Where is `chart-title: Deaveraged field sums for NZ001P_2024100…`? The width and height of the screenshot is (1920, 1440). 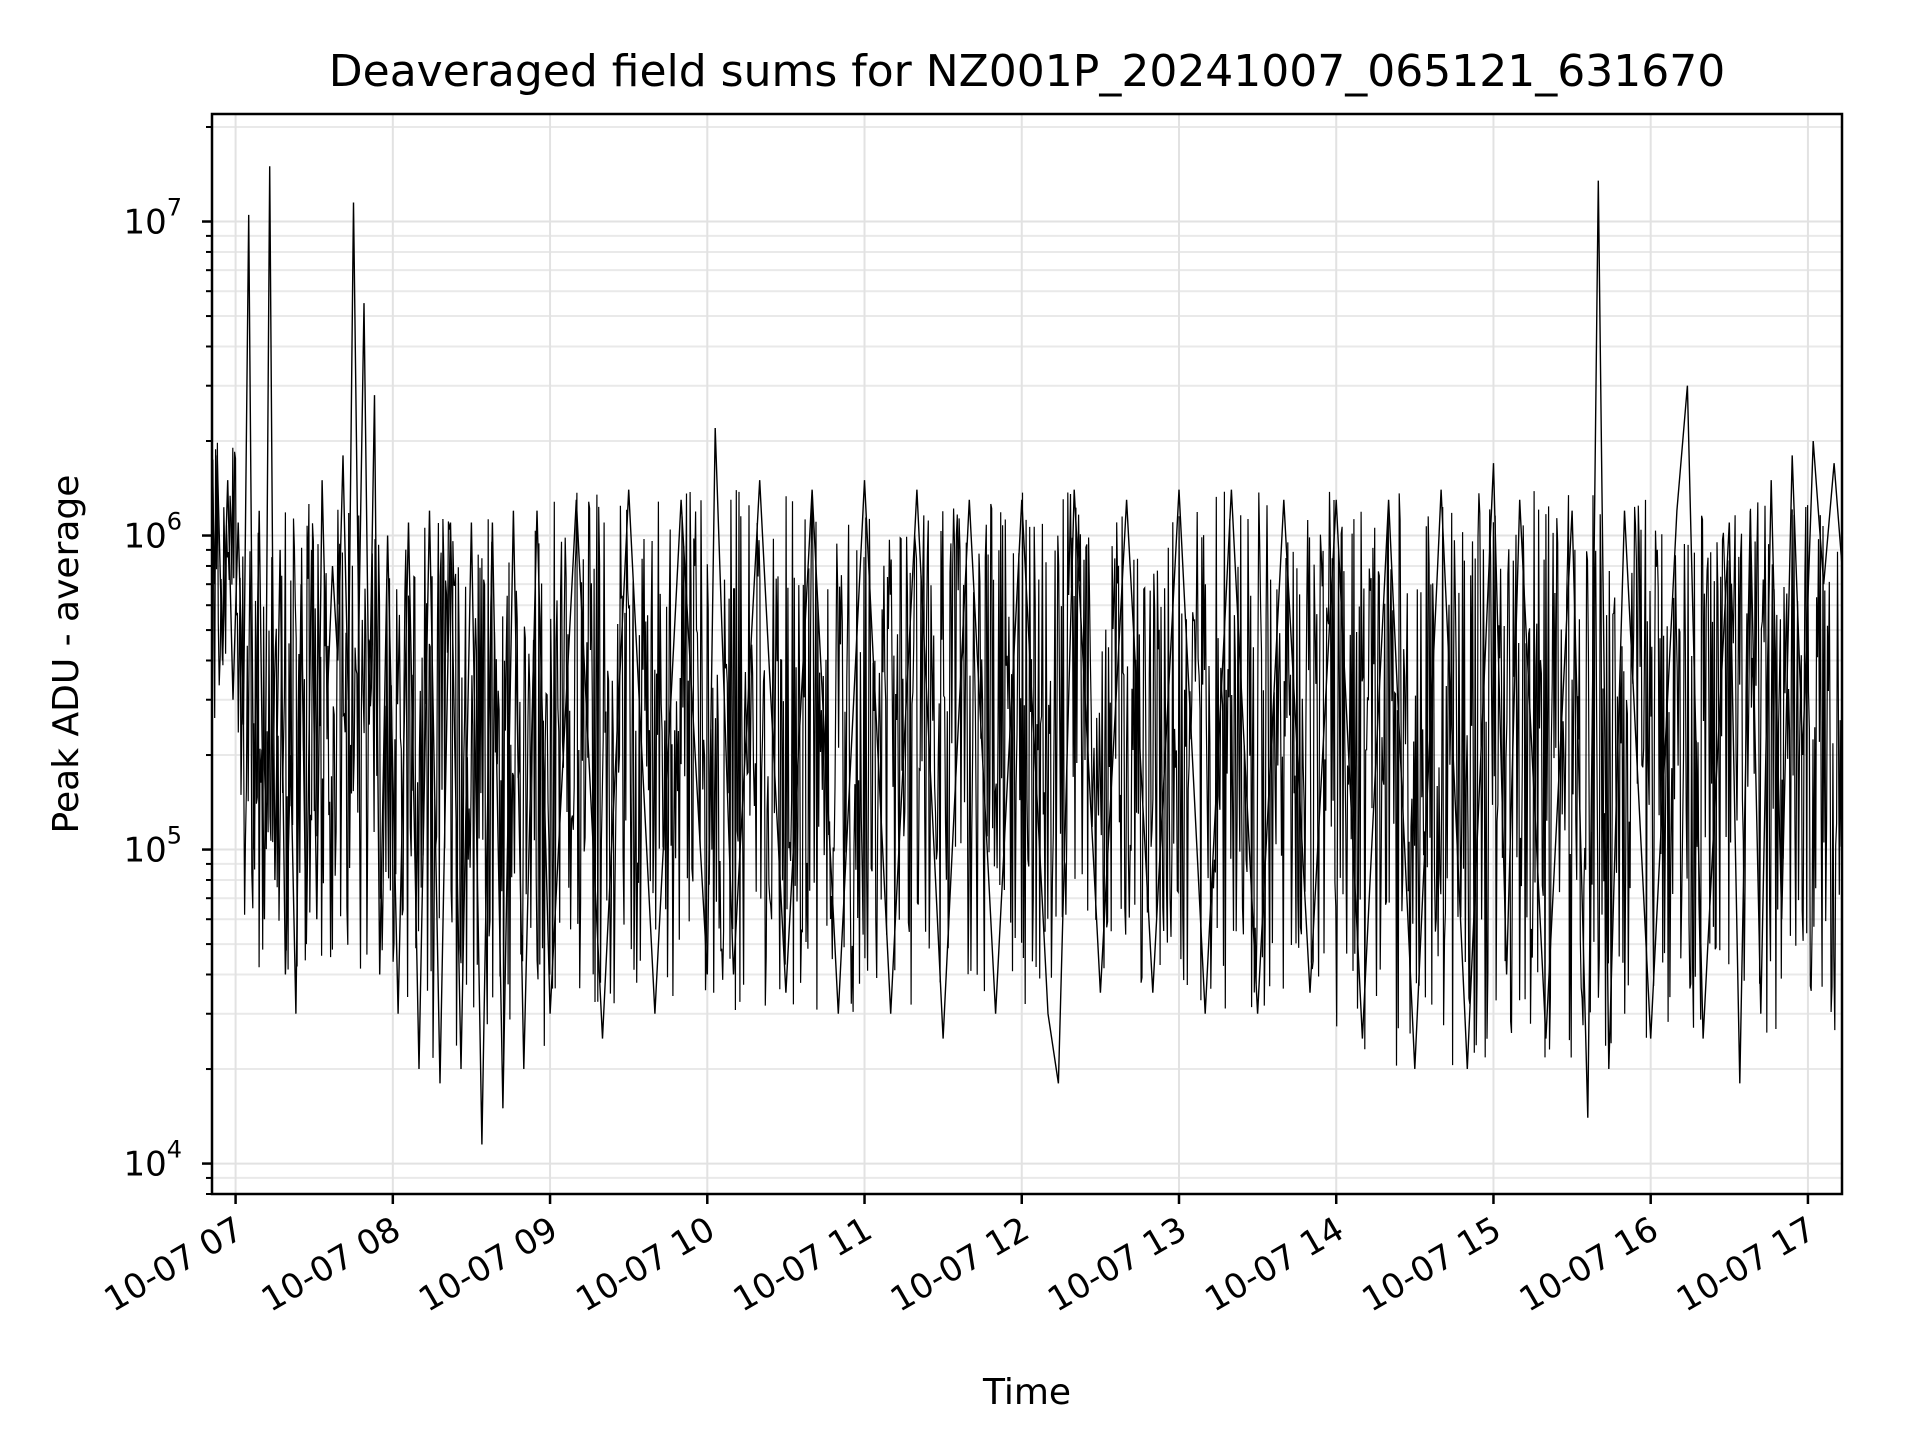 chart-title: Deaveraged field sums for NZ001P_2024100… is located at coordinates (1027, 71).